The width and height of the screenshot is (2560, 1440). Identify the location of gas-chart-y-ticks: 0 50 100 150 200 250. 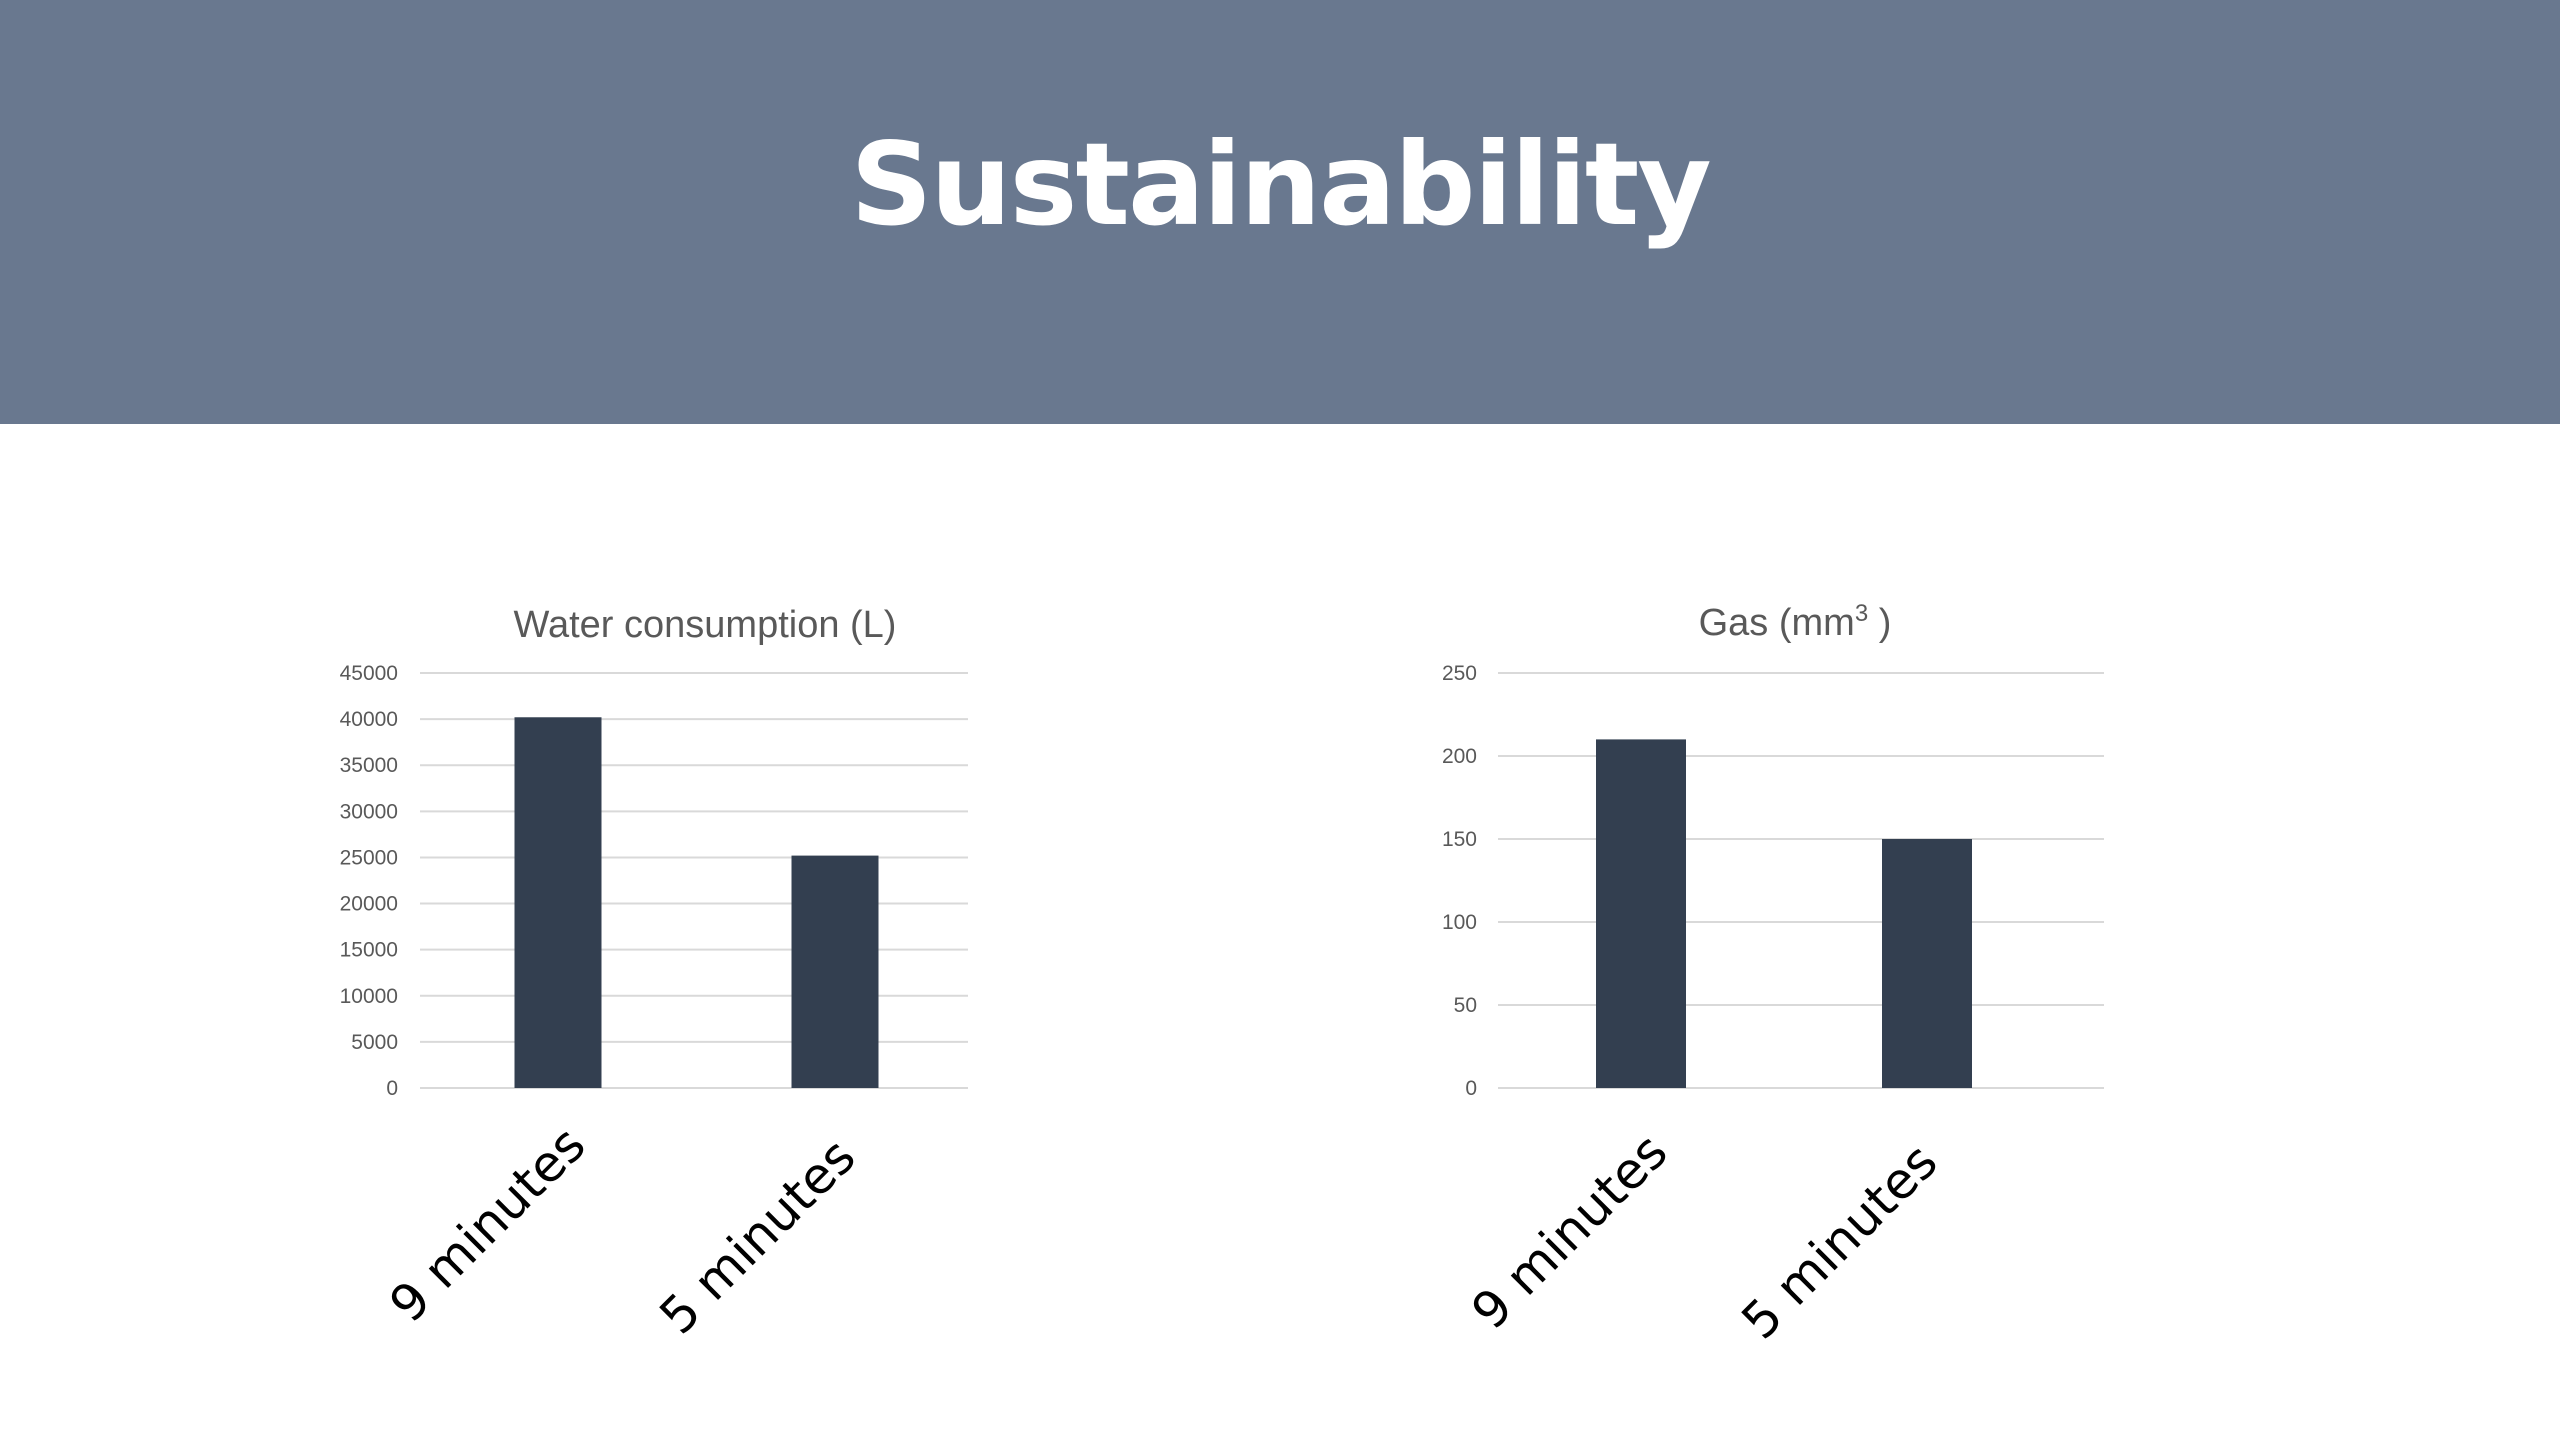
(1459, 881).